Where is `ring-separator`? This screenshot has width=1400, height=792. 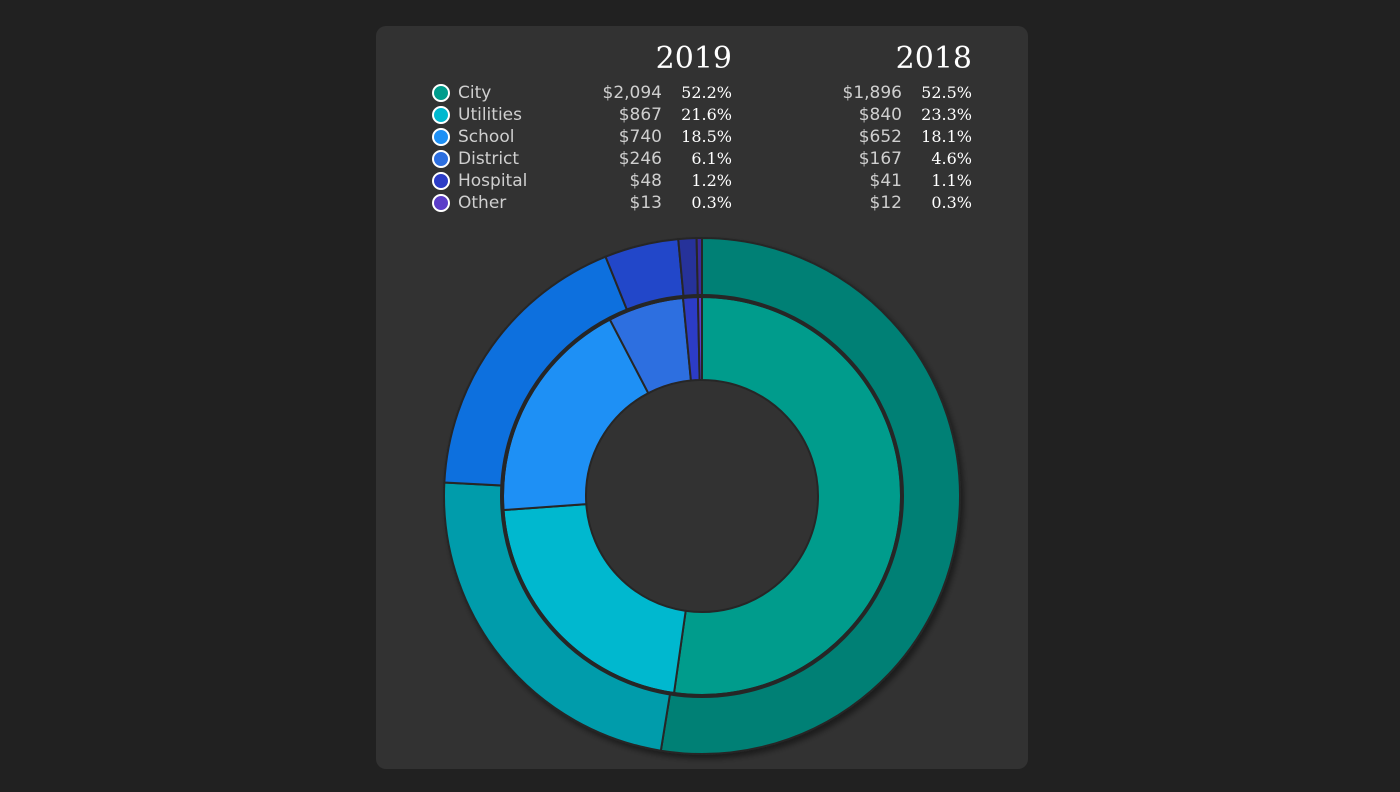
ring-separator is located at coordinates (702, 496).